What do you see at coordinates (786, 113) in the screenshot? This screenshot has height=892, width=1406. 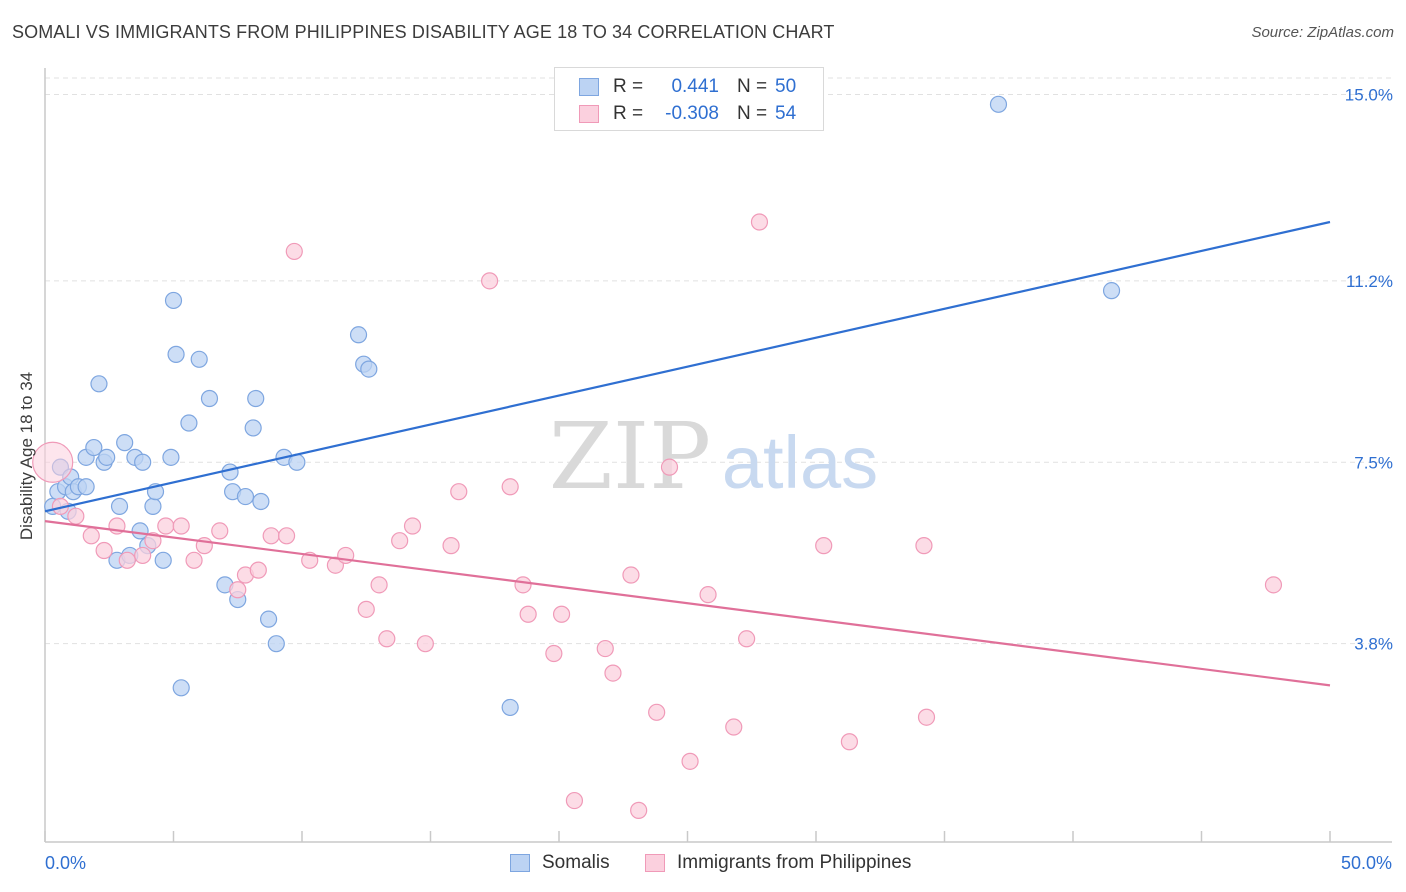 I see `legend-n-value: 54` at bounding box center [786, 113].